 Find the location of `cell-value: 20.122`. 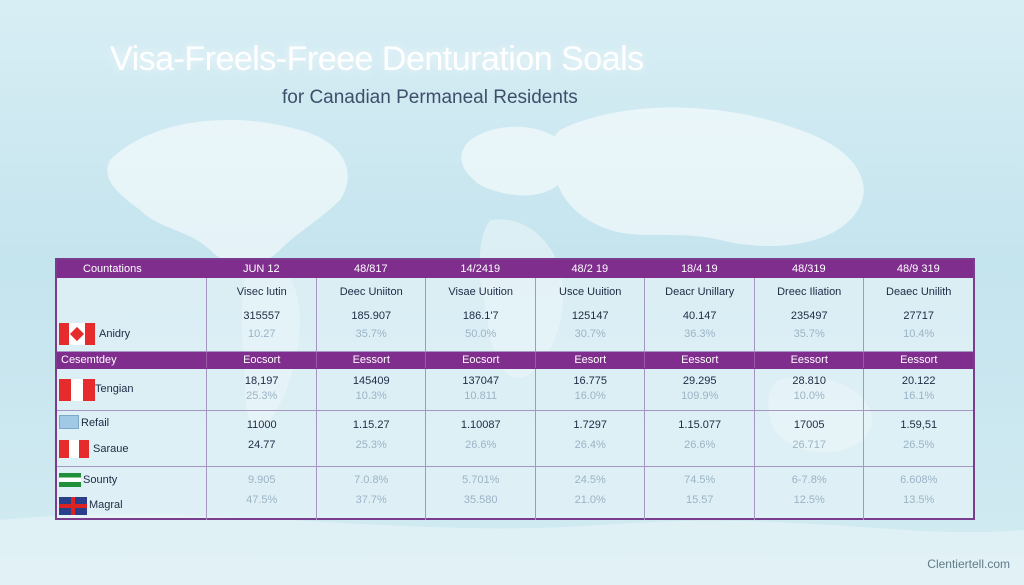

cell-value: 20.122 is located at coordinates (918, 381).